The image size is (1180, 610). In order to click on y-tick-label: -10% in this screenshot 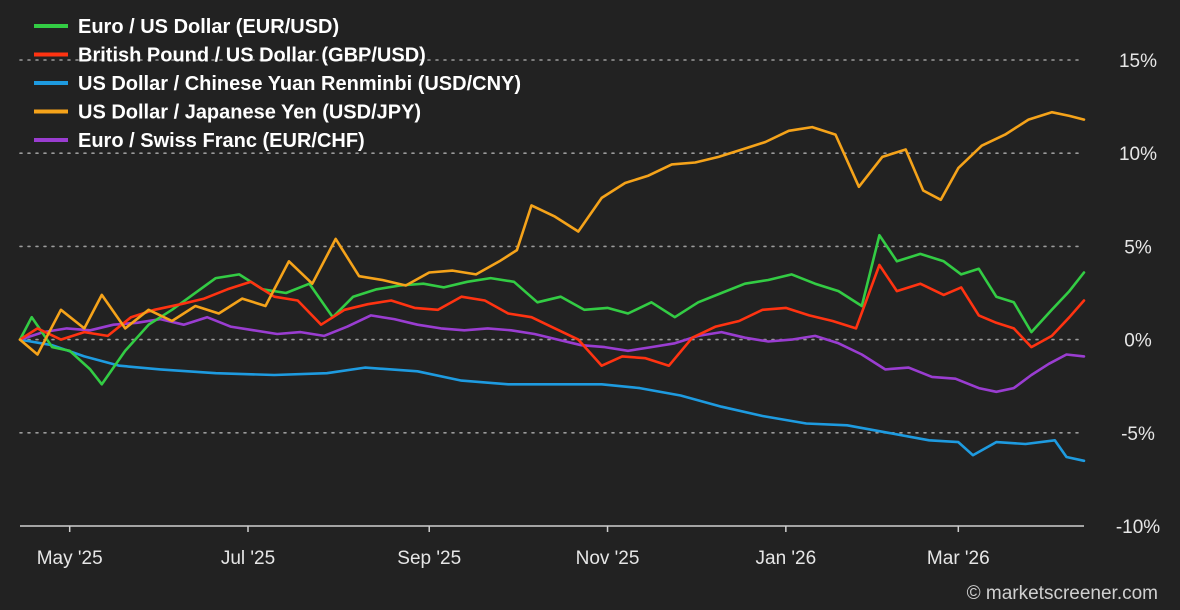, I will do `click(1138, 527)`.